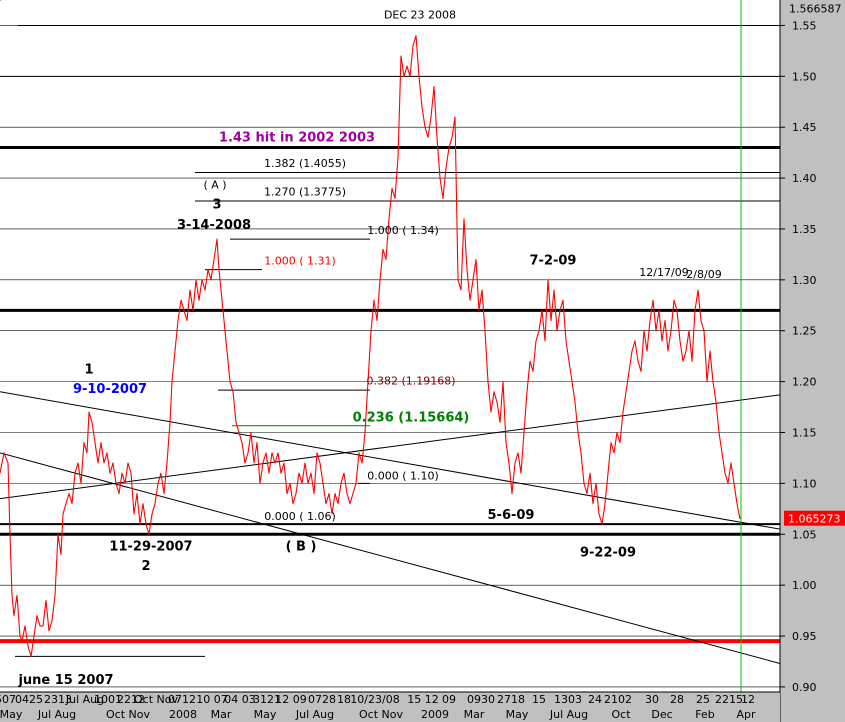  What do you see at coordinates (804, 280) in the screenshot?
I see `y-tick-label-5: 1.30` at bounding box center [804, 280].